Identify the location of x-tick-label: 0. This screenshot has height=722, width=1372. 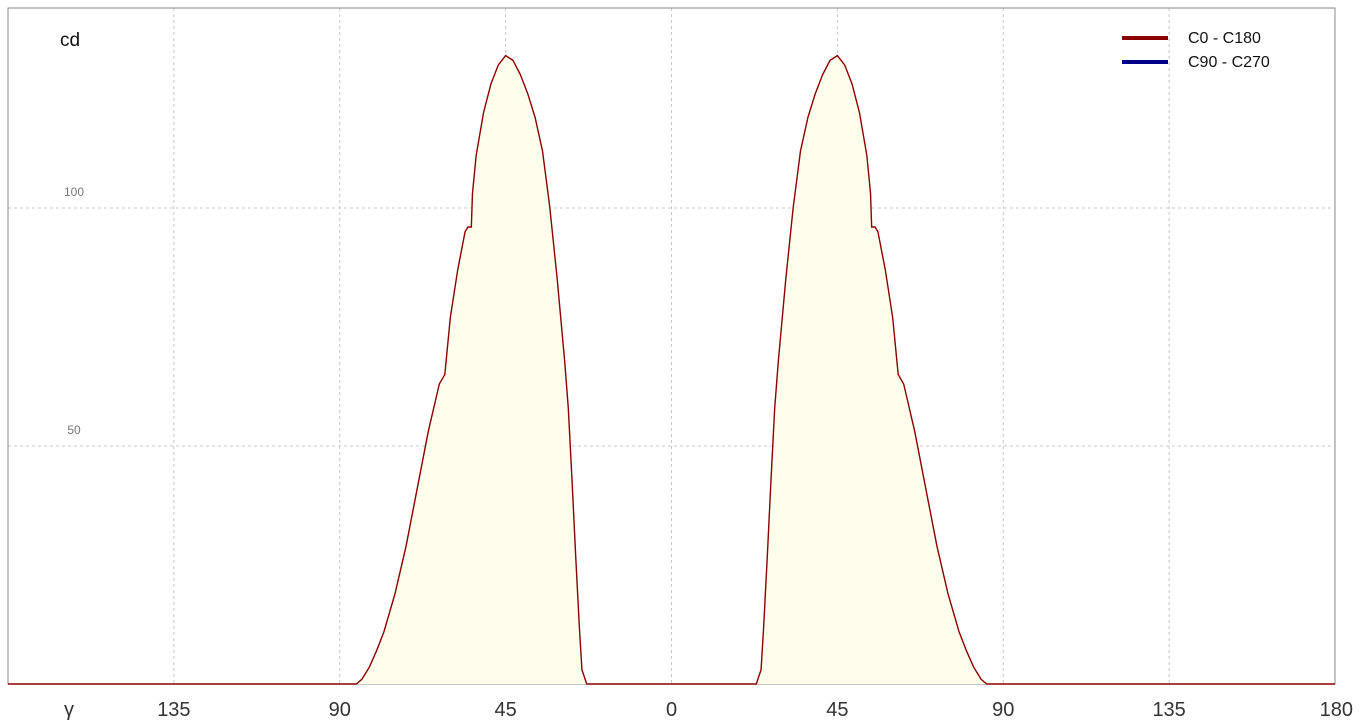
(671, 710).